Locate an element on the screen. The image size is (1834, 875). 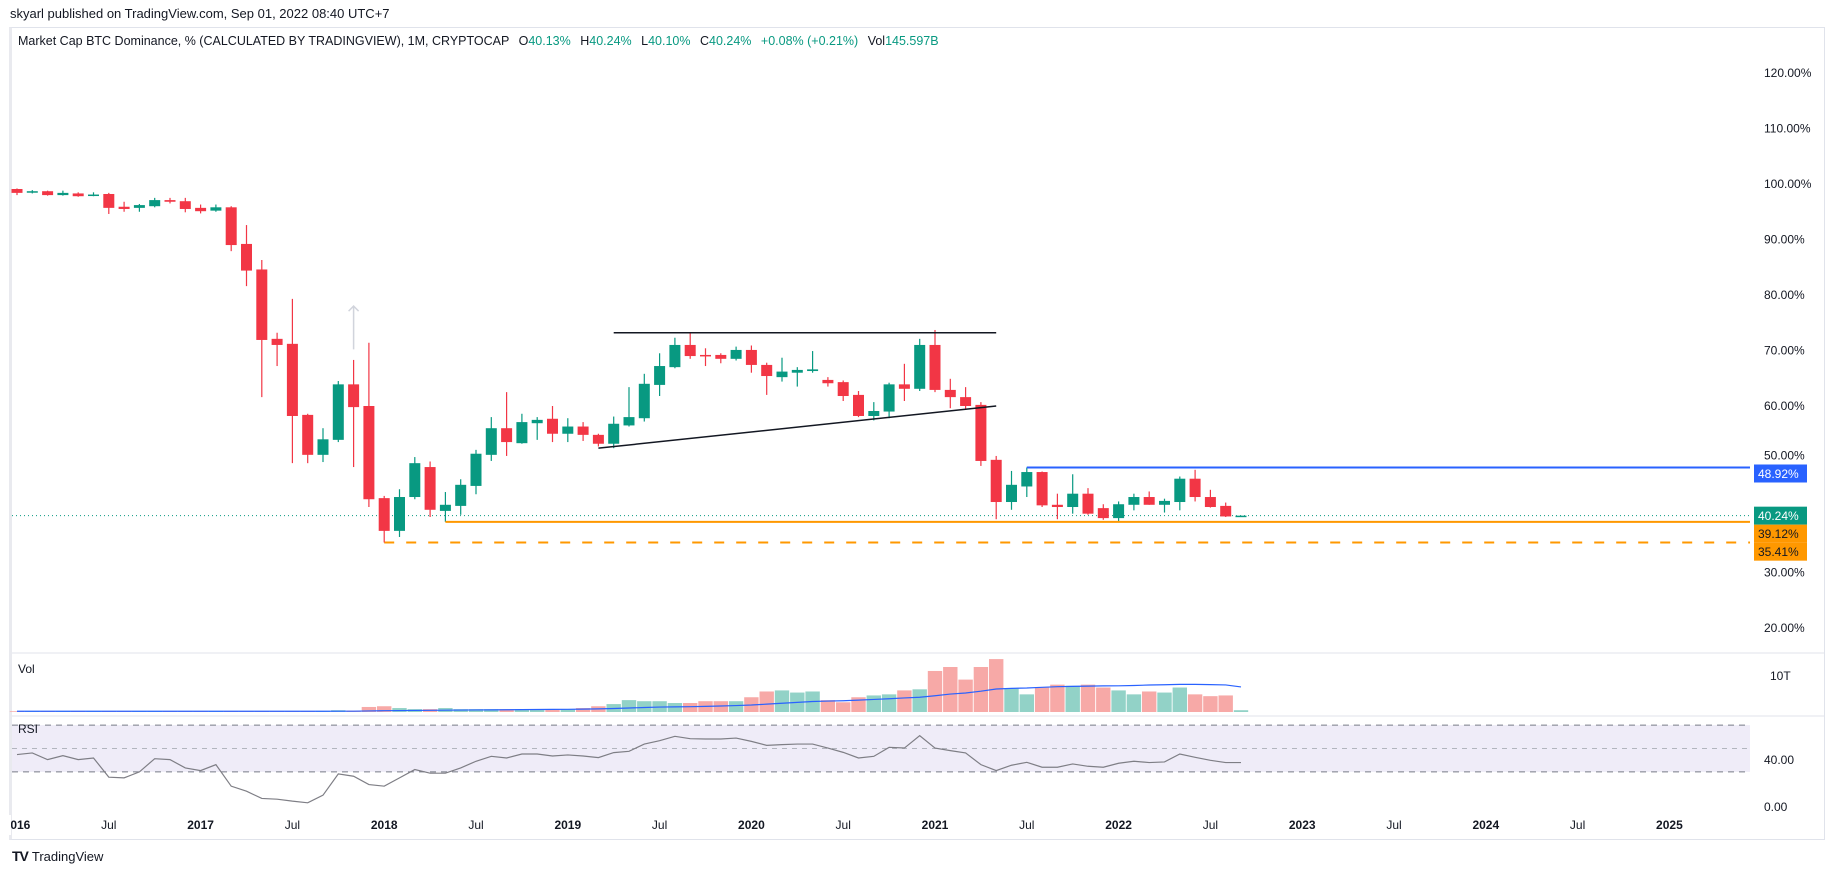
tradingview-logo: TV TradingView is located at coordinates (57, 856).